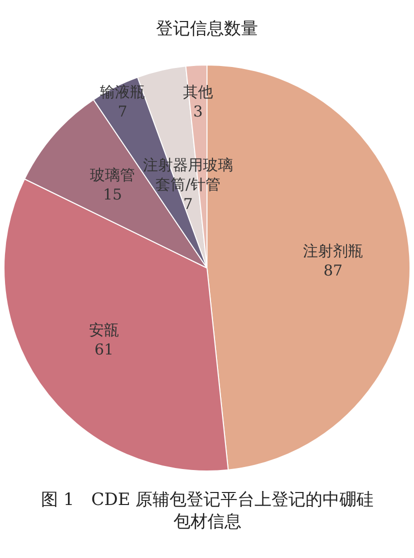 The width and height of the screenshot is (414, 558). I want to click on data-label: 61, so click(104, 349).